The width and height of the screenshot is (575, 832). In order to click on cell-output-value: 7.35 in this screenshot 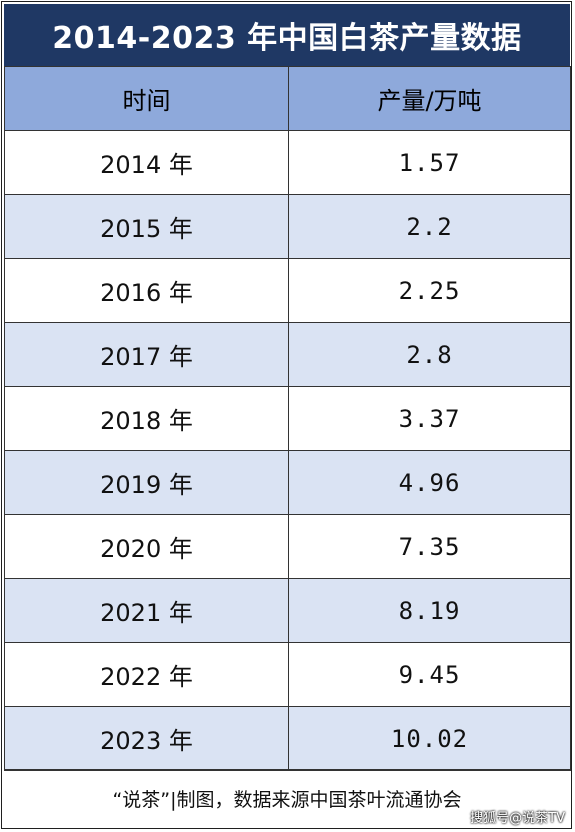, I will do `click(429, 546)`.